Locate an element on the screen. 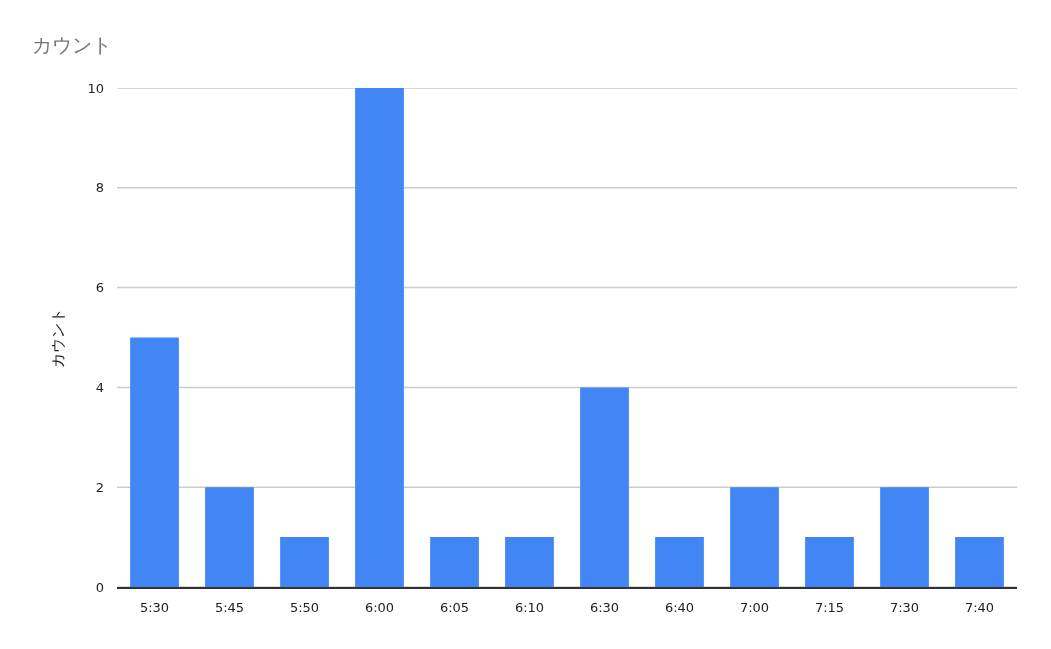  x-tick-label: 6:05 is located at coordinates (454, 608).